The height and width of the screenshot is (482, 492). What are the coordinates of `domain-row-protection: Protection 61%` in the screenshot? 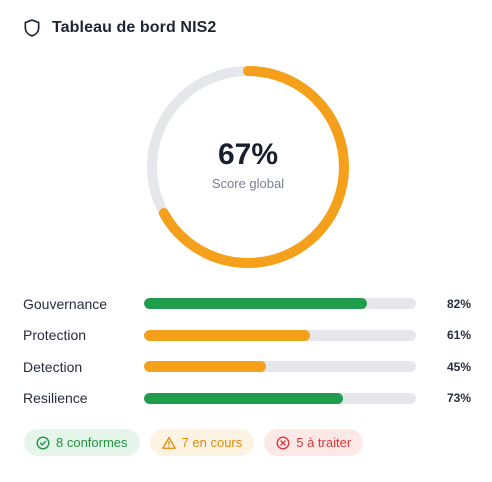 It's located at (249, 336).